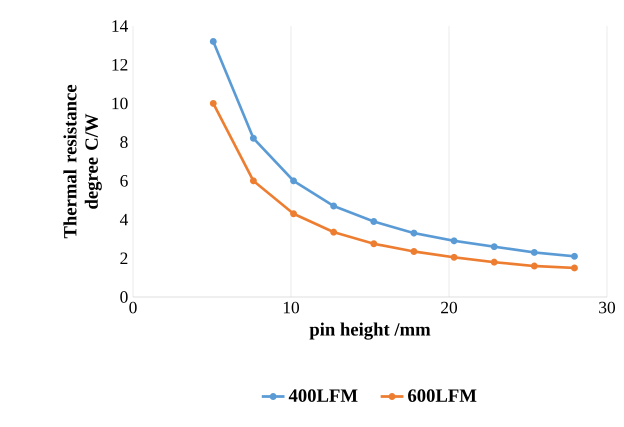 This screenshot has width=624, height=427. I want to click on legend-label: 400LFM, so click(323, 395).